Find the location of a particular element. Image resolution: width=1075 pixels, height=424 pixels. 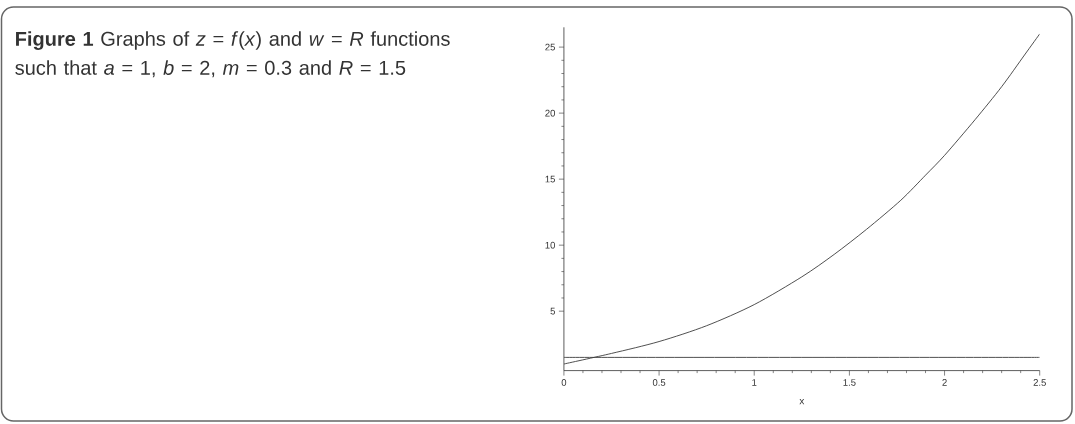

x-tick-label: 0 is located at coordinates (564, 382).